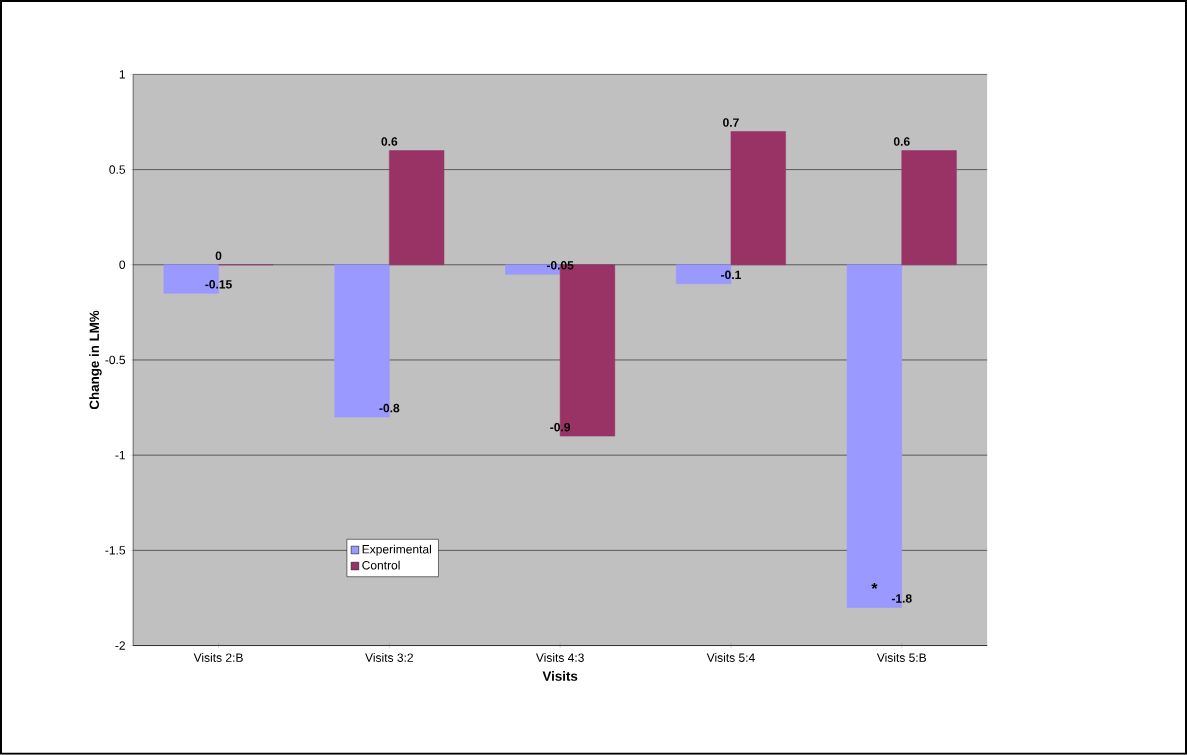 This screenshot has height=755, width=1187. What do you see at coordinates (901, 598) in the screenshot?
I see `data-label: -1.8` at bounding box center [901, 598].